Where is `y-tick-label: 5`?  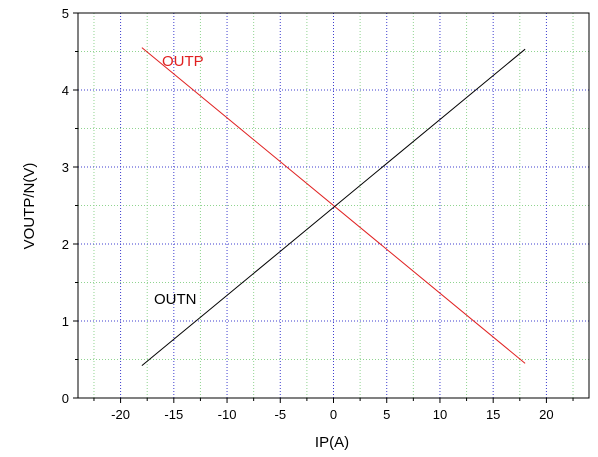
y-tick-label: 5 is located at coordinates (65, 13).